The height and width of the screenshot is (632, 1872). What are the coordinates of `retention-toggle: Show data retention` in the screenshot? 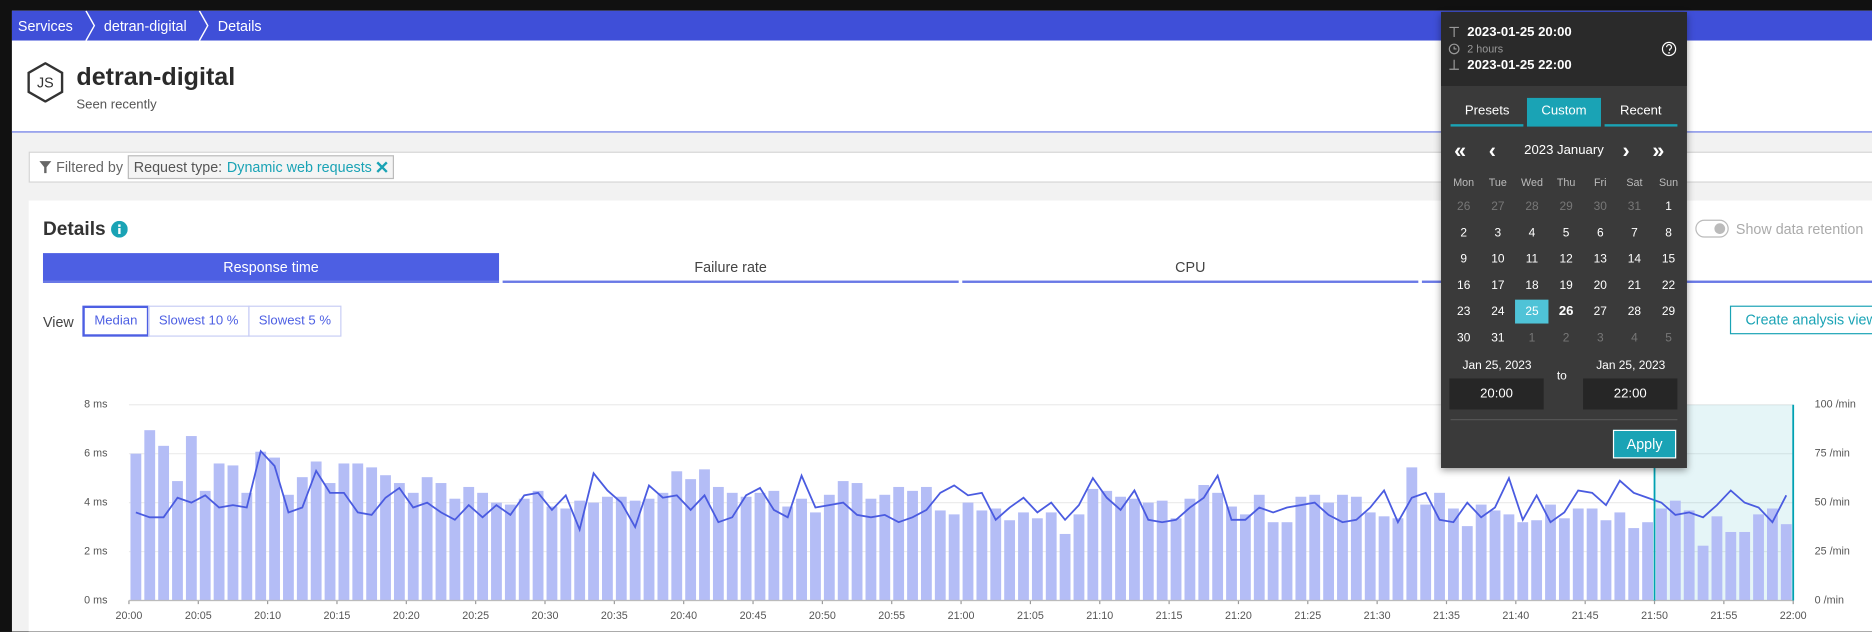 It's located at (1779, 228).